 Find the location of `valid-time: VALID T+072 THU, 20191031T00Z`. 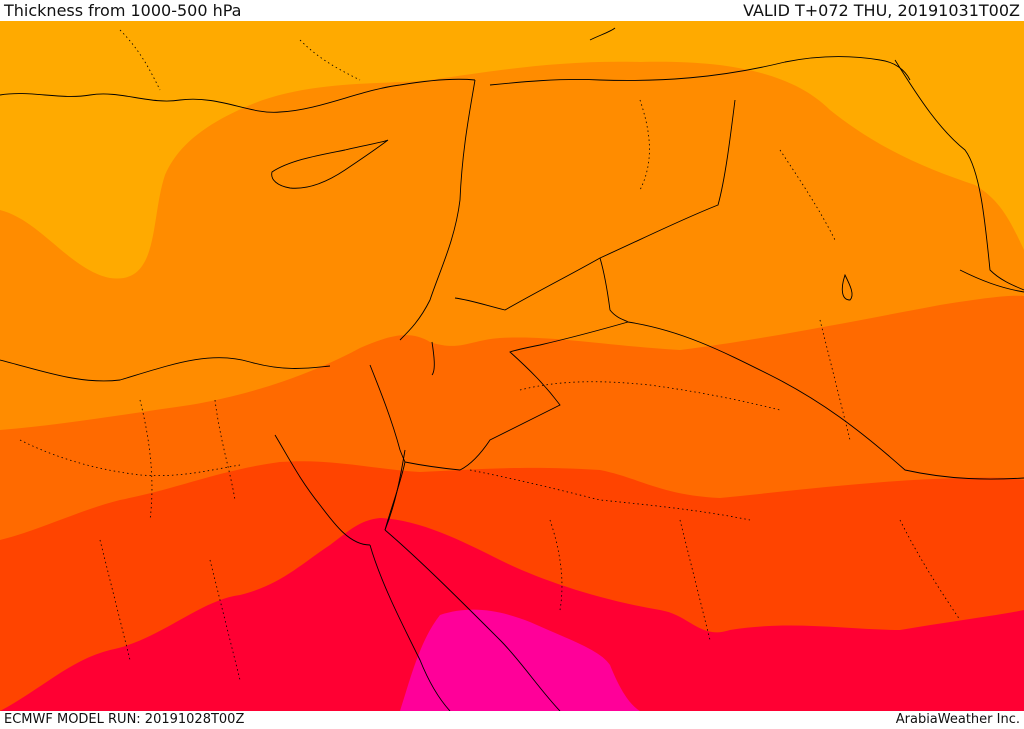

valid-time: VALID T+072 THU, 20191031T00Z is located at coordinates (881, 10).